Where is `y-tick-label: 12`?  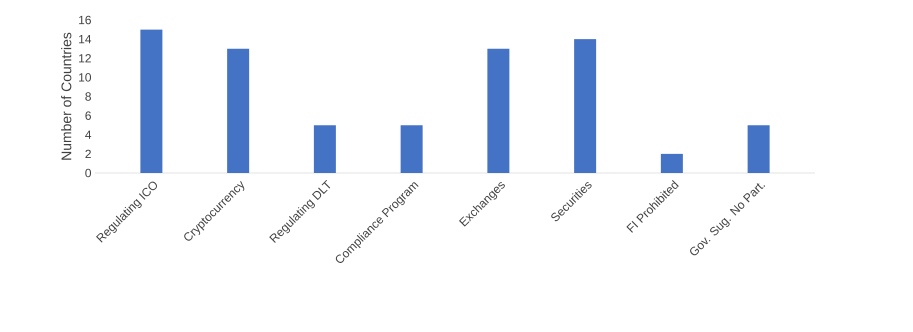 y-tick-label: 12 is located at coordinates (85, 58).